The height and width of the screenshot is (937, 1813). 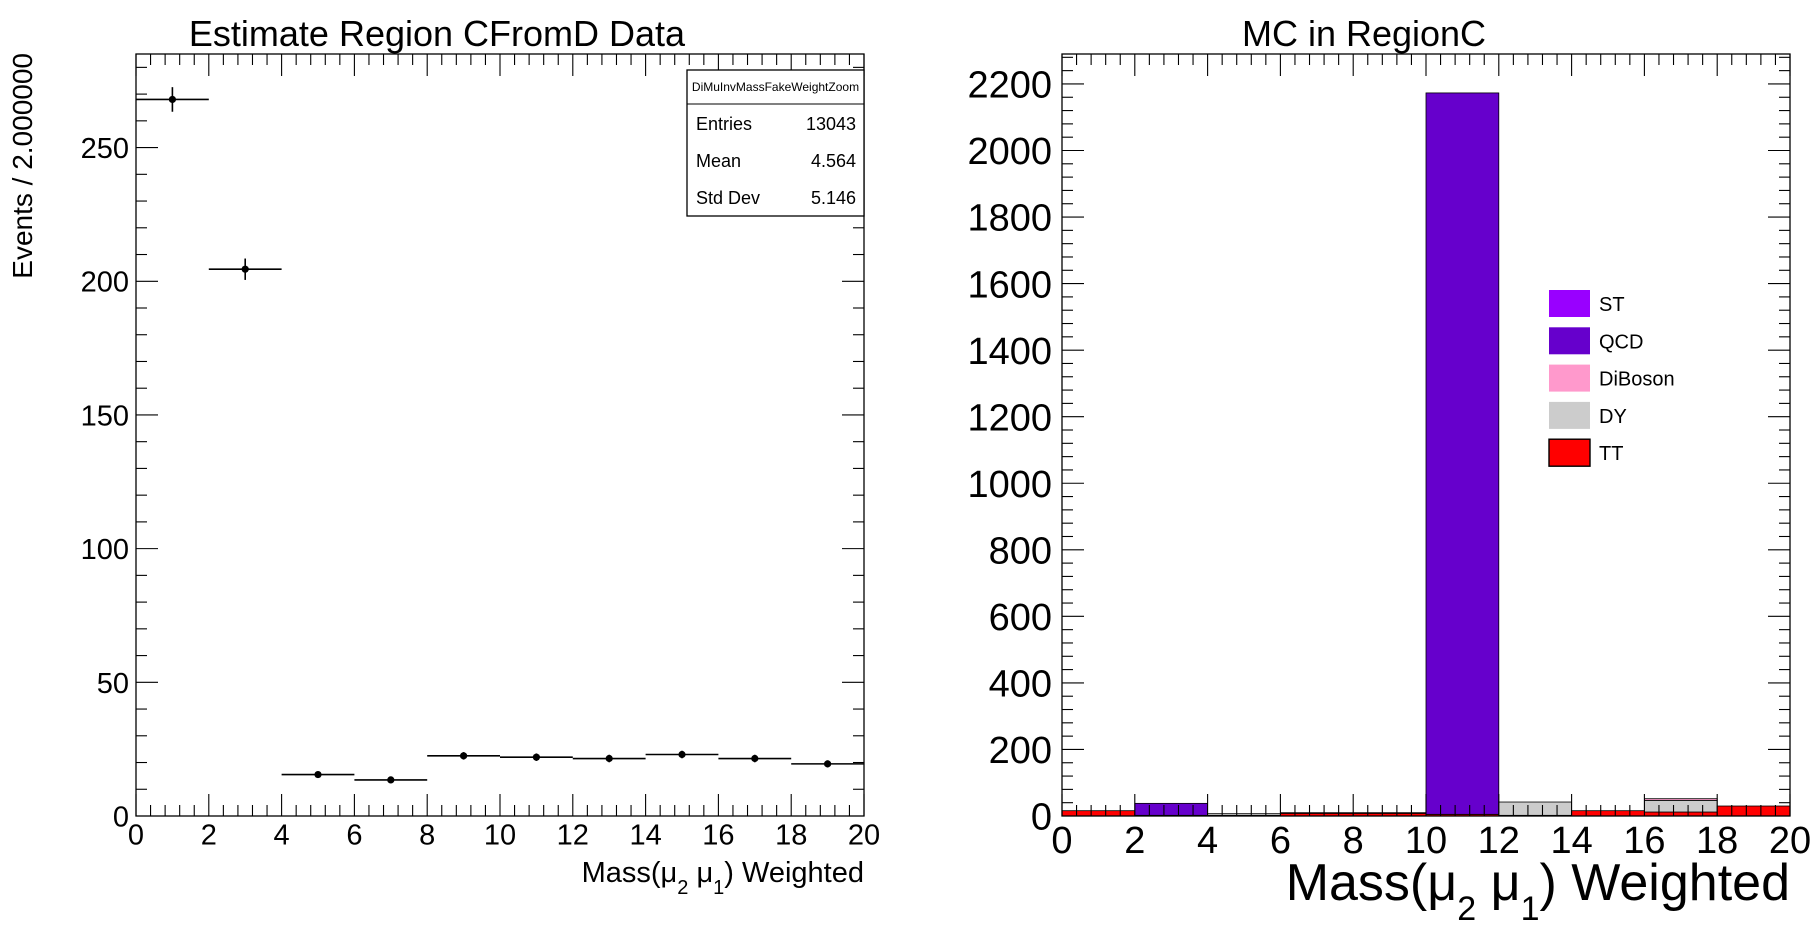 I want to click on y-tick-label: 200, so click(x=1020, y=751).